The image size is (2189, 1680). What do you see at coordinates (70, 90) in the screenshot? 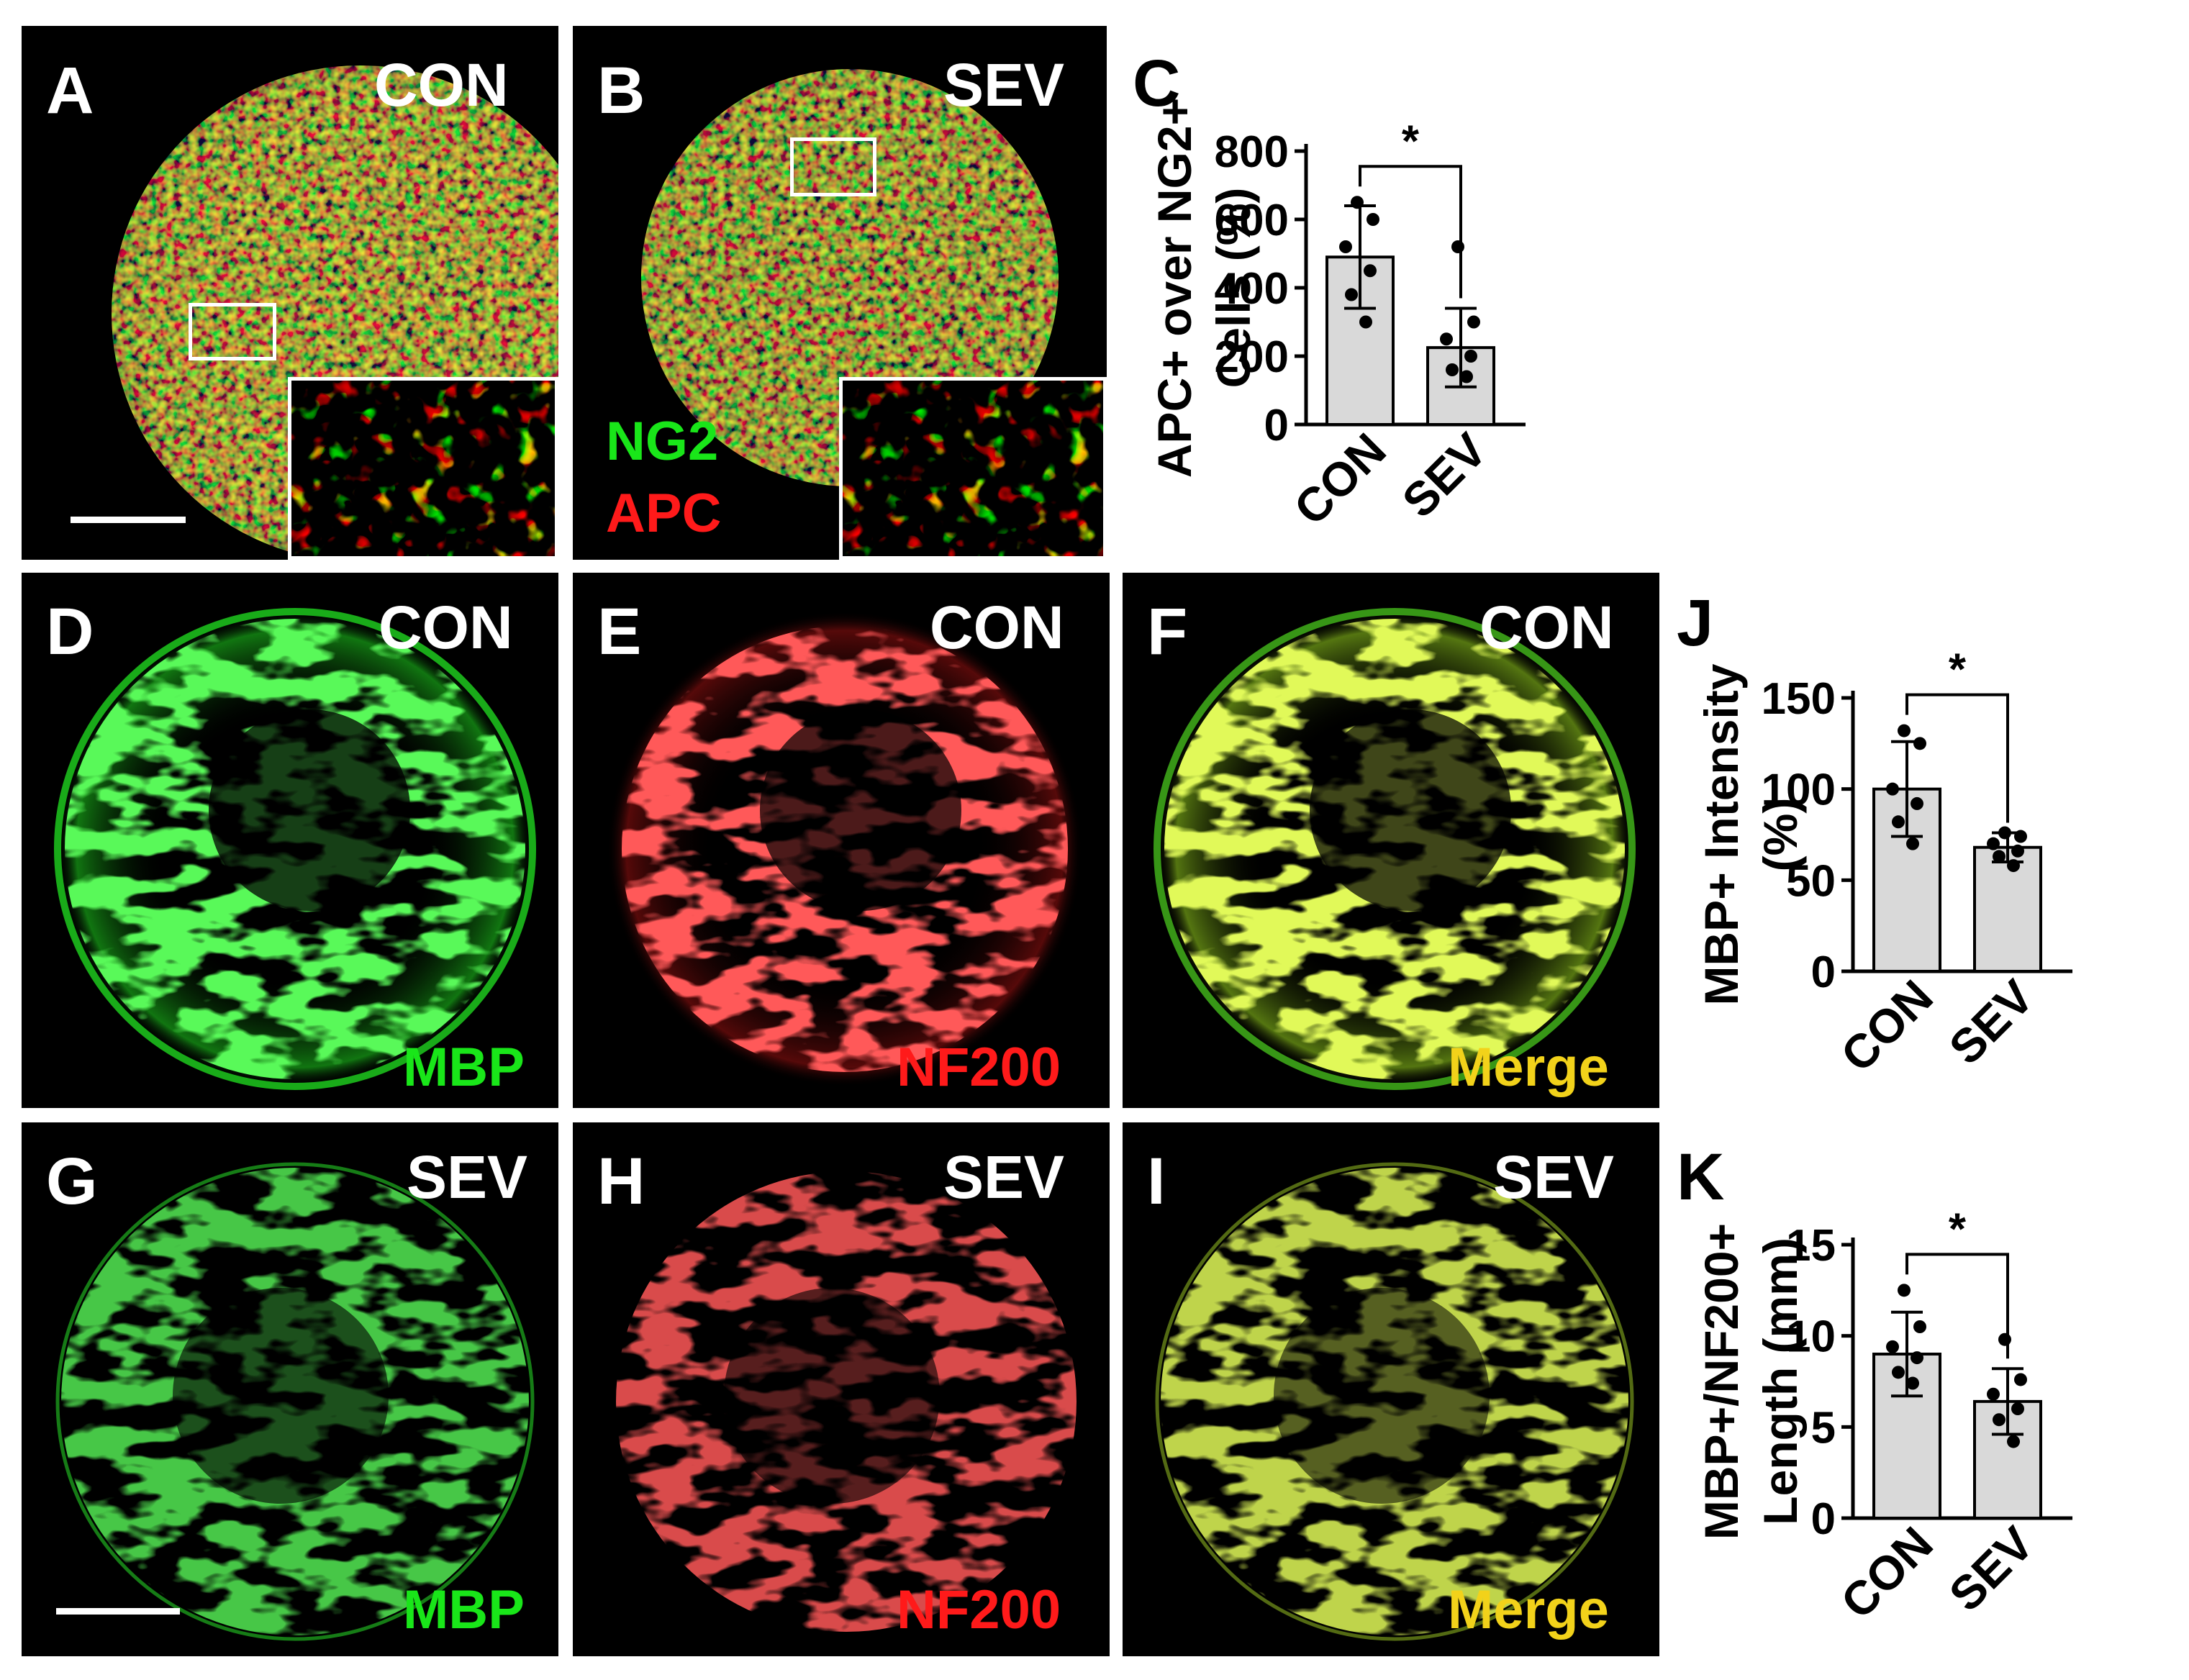
I see `panel-label: A` at bounding box center [70, 90].